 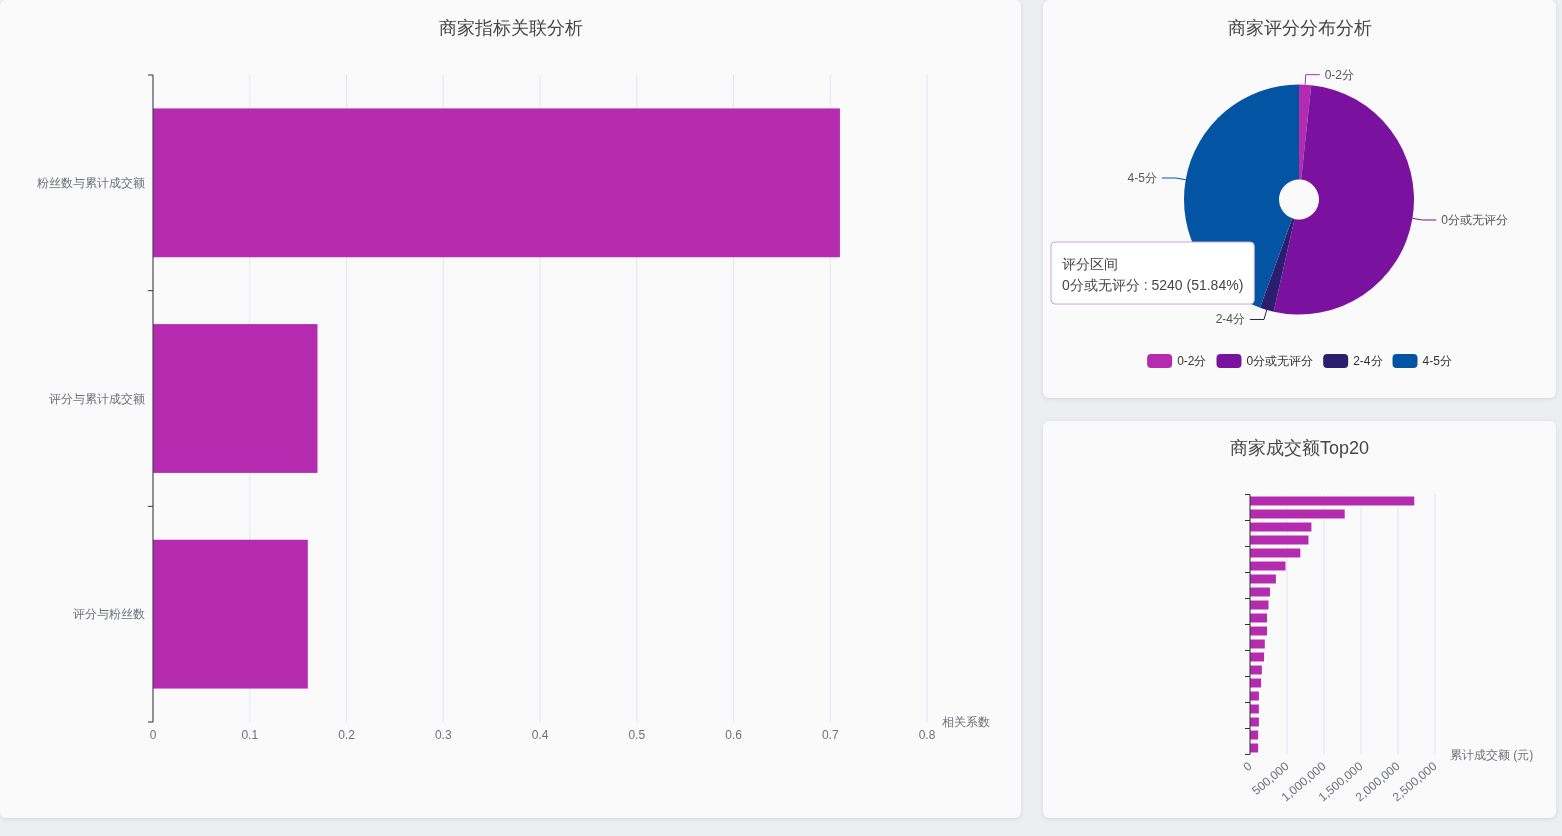 I want to click on x-tick-label: 0.2, so click(x=347, y=735).